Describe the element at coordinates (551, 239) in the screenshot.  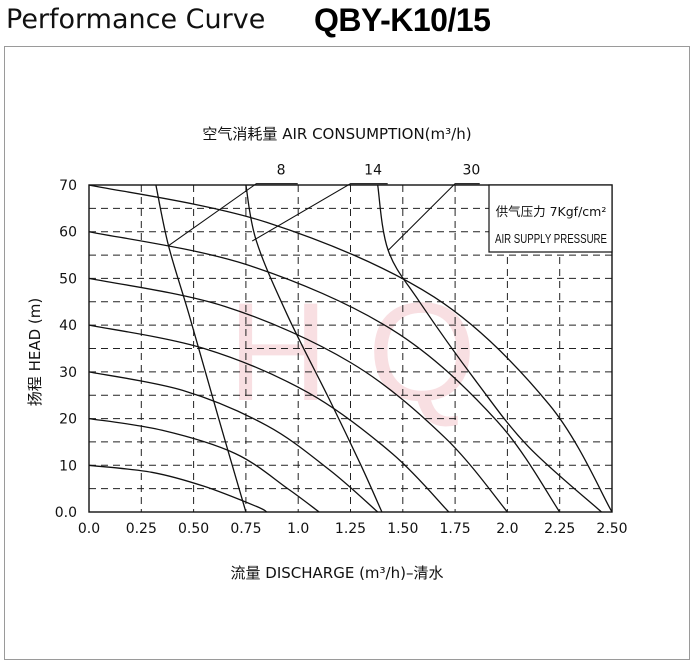
I see `pressure-note-line2: AIR SUPPLY PRESSURE` at that location.